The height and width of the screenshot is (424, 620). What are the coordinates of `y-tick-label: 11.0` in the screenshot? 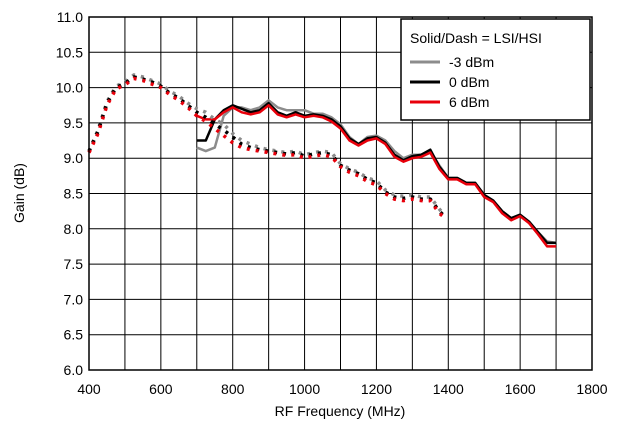 It's located at (70, 17).